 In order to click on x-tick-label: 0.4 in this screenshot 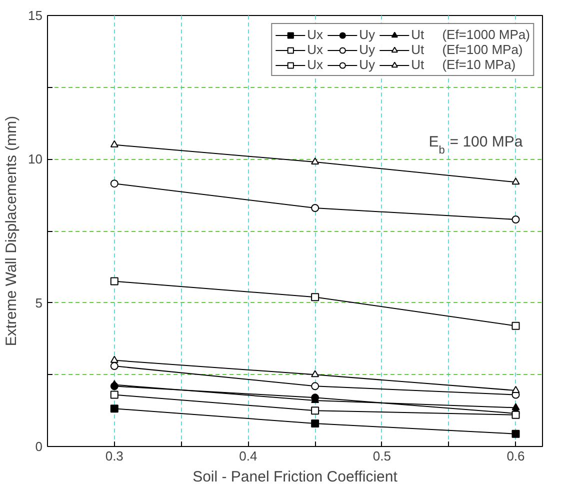, I will do `click(248, 456)`.